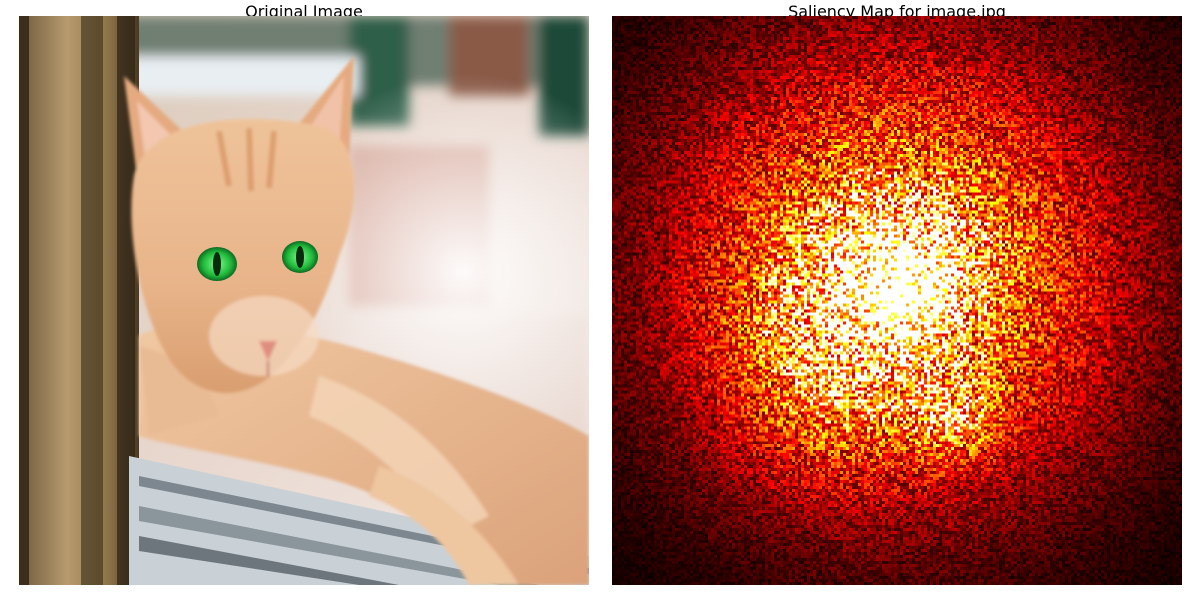 The height and width of the screenshot is (600, 1200). I want to click on saliency-map-title: Saliency Map for image.jpg, so click(897, 11).